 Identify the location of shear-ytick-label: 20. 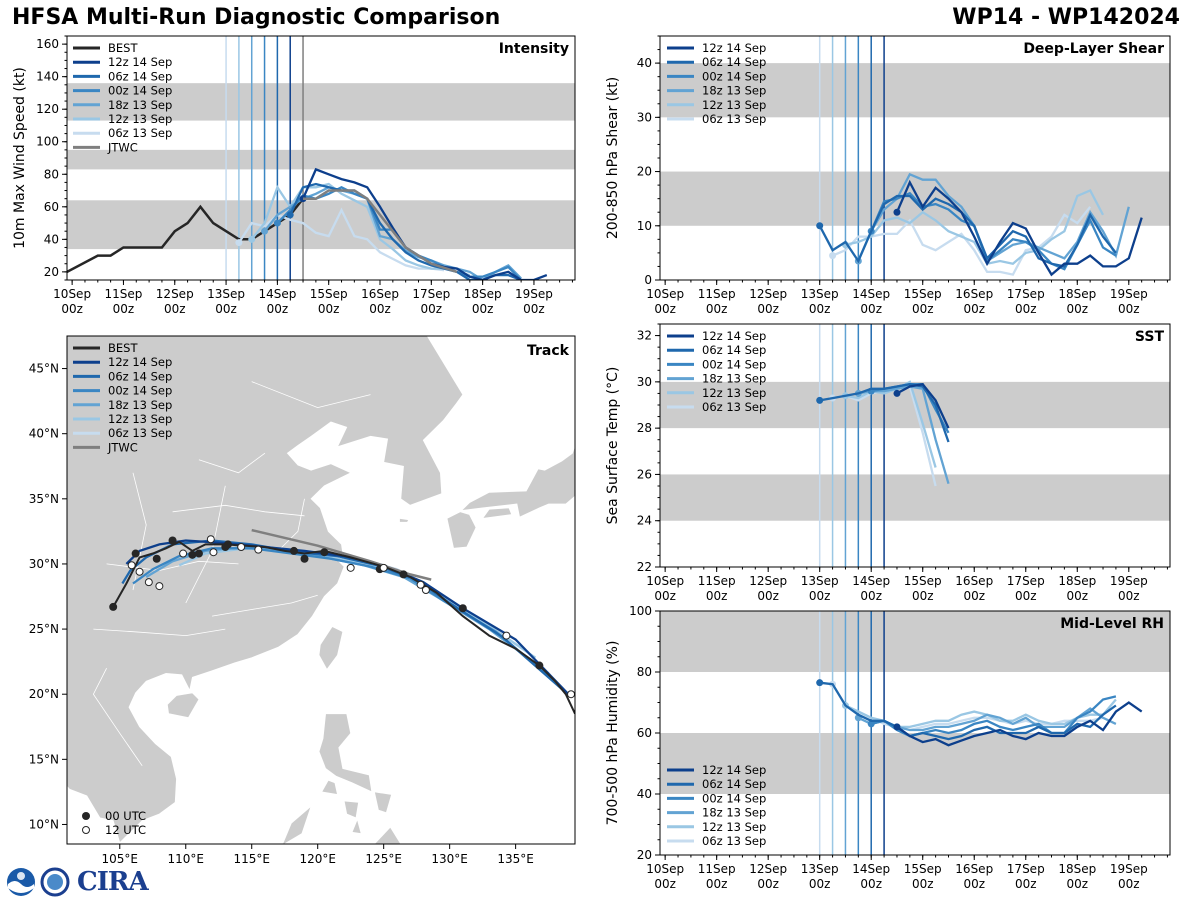
(644, 172).